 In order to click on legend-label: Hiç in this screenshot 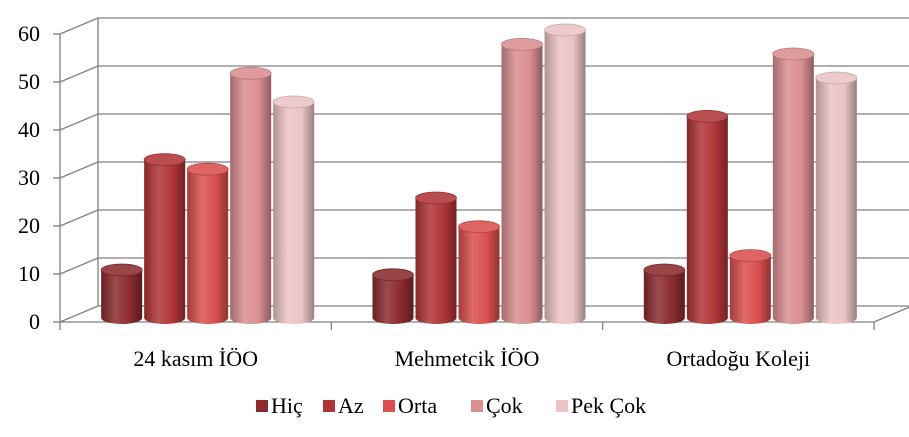, I will do `click(287, 405)`.